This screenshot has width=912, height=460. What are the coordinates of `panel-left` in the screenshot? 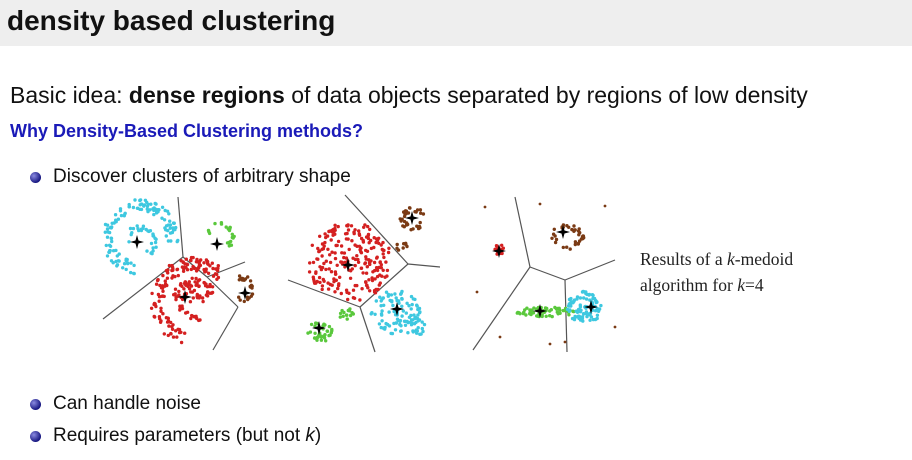 It's located at (174, 273).